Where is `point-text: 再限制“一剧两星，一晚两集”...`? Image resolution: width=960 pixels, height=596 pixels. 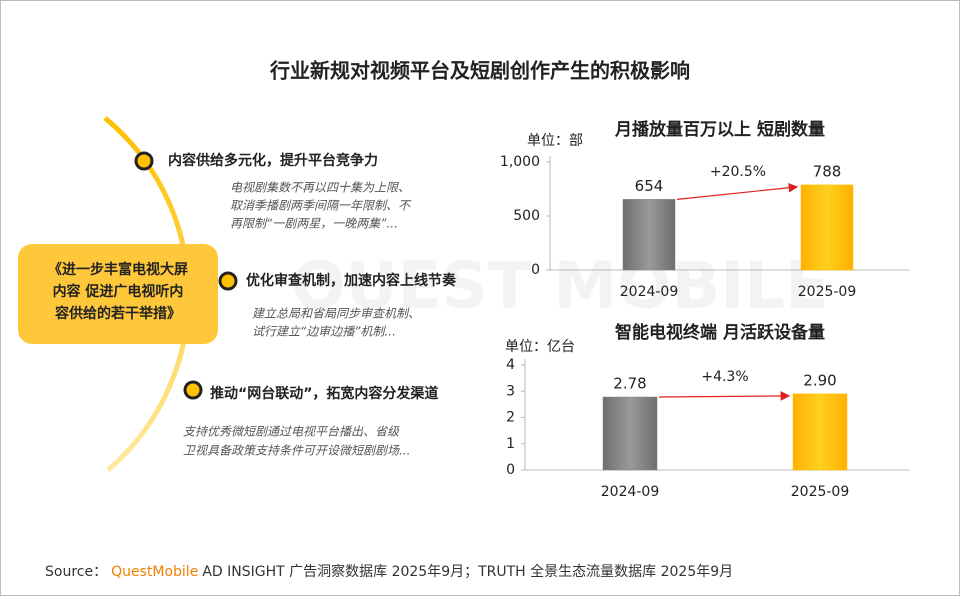
point-text: 再限制“一剧两星，一晚两集”... is located at coordinates (314, 224).